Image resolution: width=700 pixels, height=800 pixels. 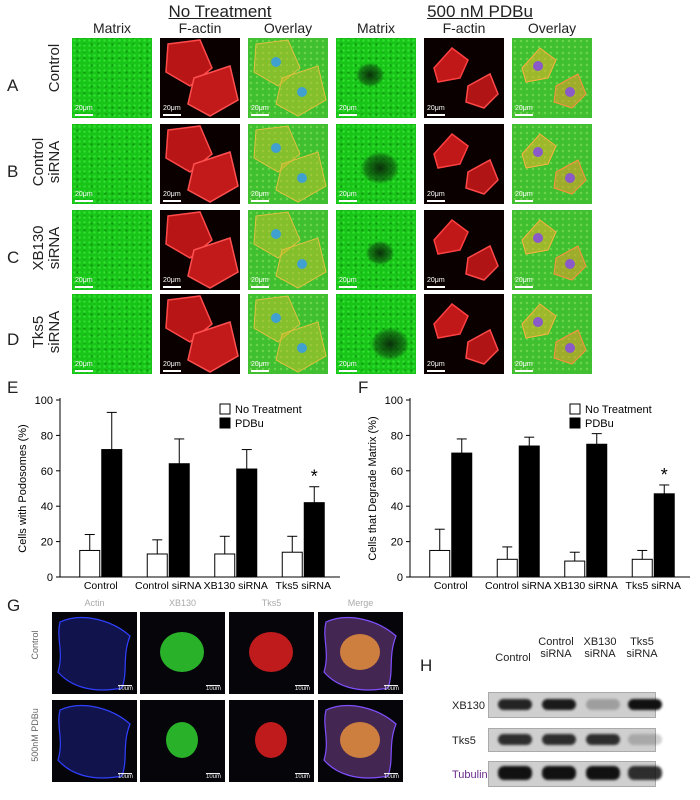 I want to click on g-image-control-tks5: 10um, so click(x=271, y=653).